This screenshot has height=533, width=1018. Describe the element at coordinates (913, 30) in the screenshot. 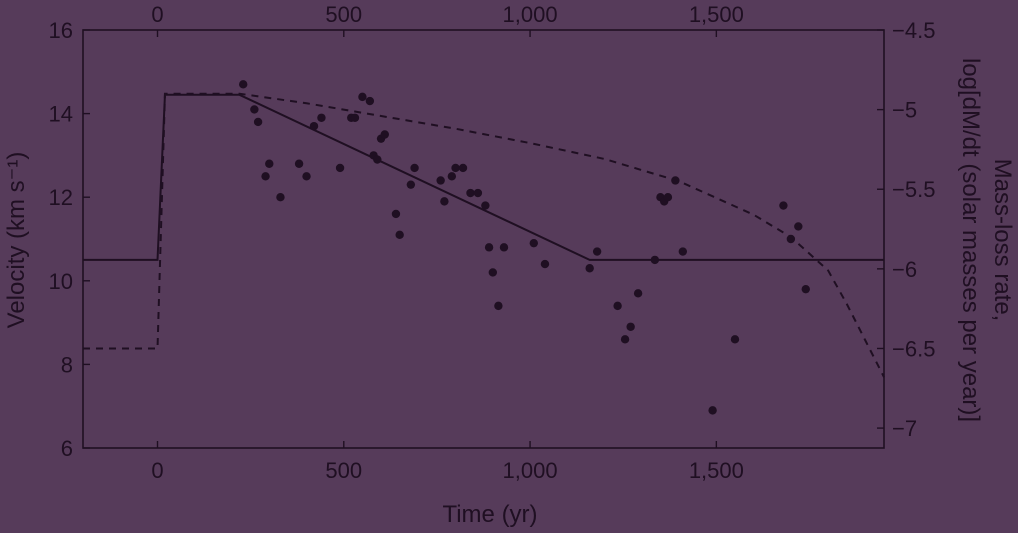

I see `y-right-tick-label-0: −4.5` at that location.